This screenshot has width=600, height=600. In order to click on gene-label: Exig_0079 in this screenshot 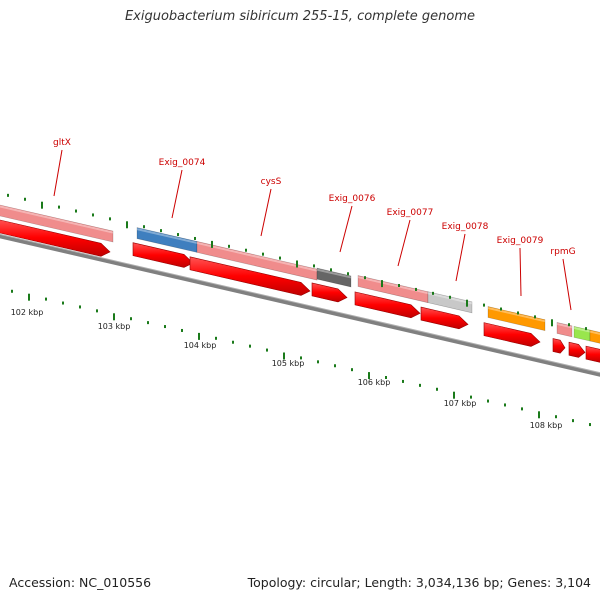, I will do `click(520, 241)`.